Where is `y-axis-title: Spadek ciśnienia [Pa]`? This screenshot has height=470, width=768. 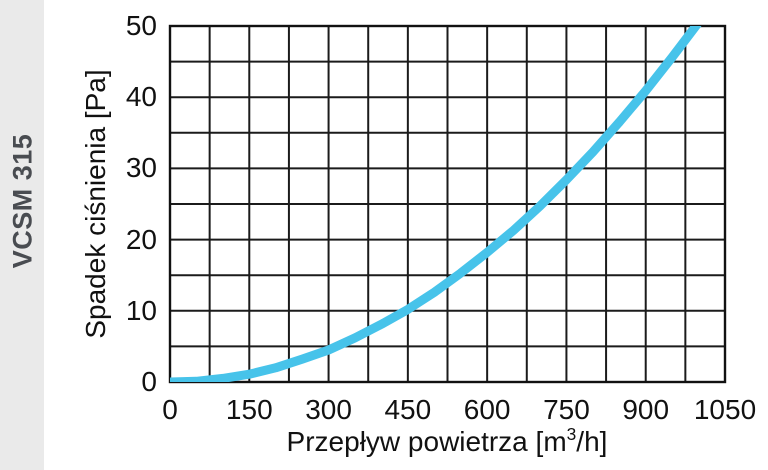
y-axis-title: Spadek ciśnienia [Pa] is located at coordinates (95, 204).